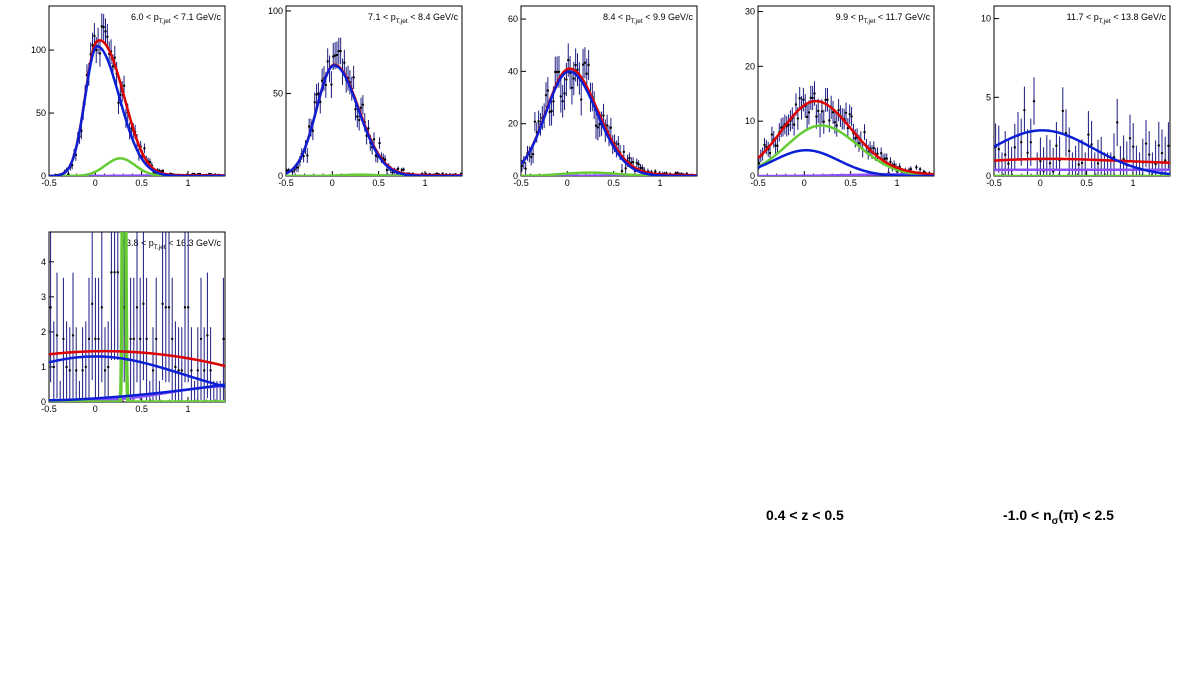 The width and height of the screenshot is (1181, 677). I want to click on title-prefix: 11.7 < p, so click(1083, 17).